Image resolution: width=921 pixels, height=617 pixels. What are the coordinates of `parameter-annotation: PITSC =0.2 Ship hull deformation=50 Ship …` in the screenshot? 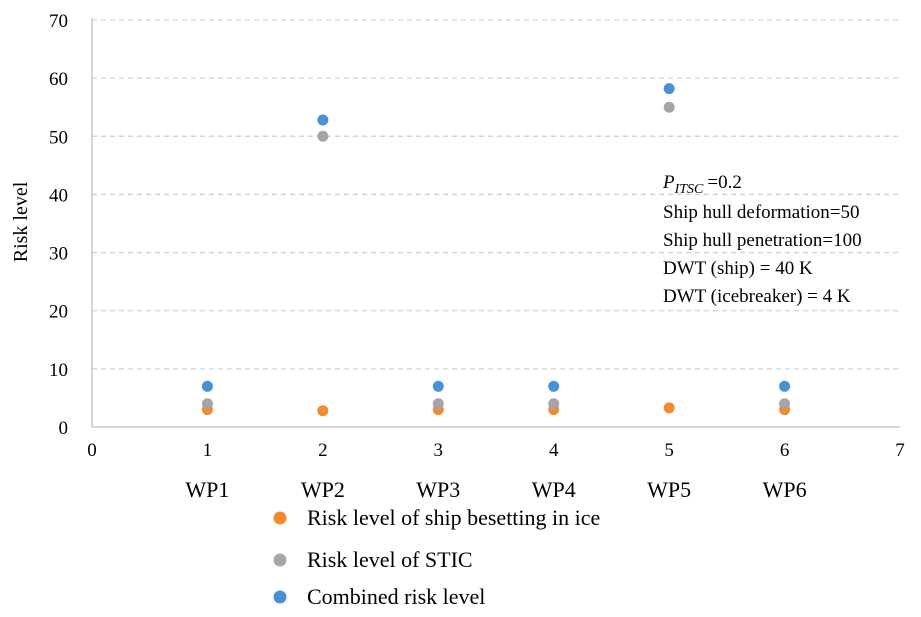 It's located at (762, 239).